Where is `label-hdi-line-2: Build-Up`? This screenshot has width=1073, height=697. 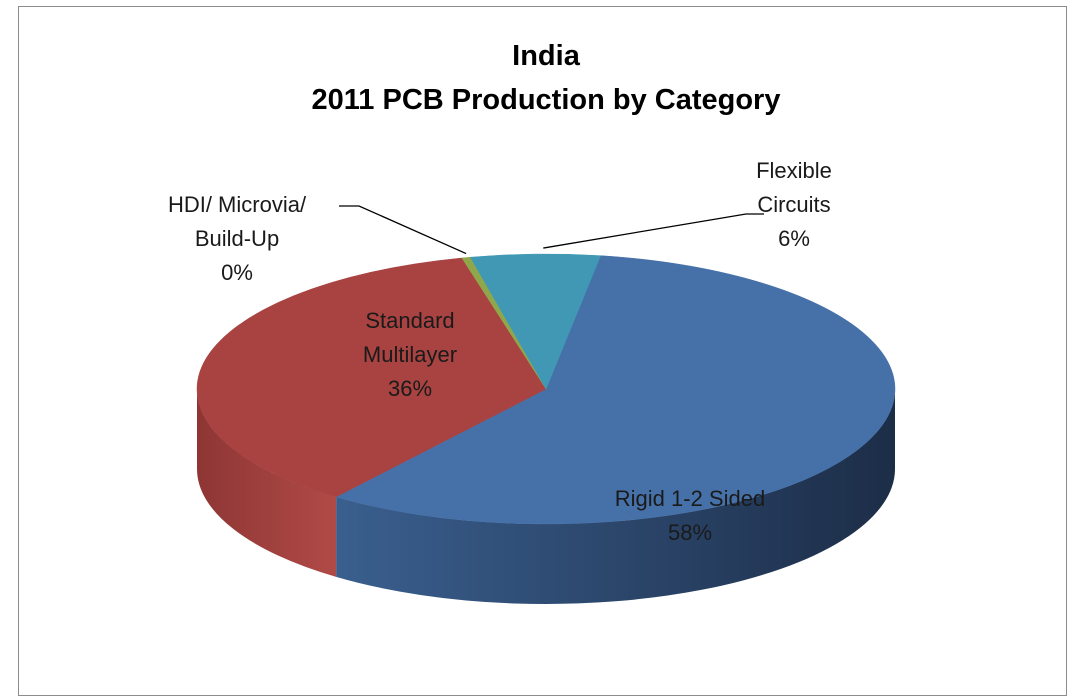
label-hdi-line-2: Build-Up is located at coordinates (237, 238).